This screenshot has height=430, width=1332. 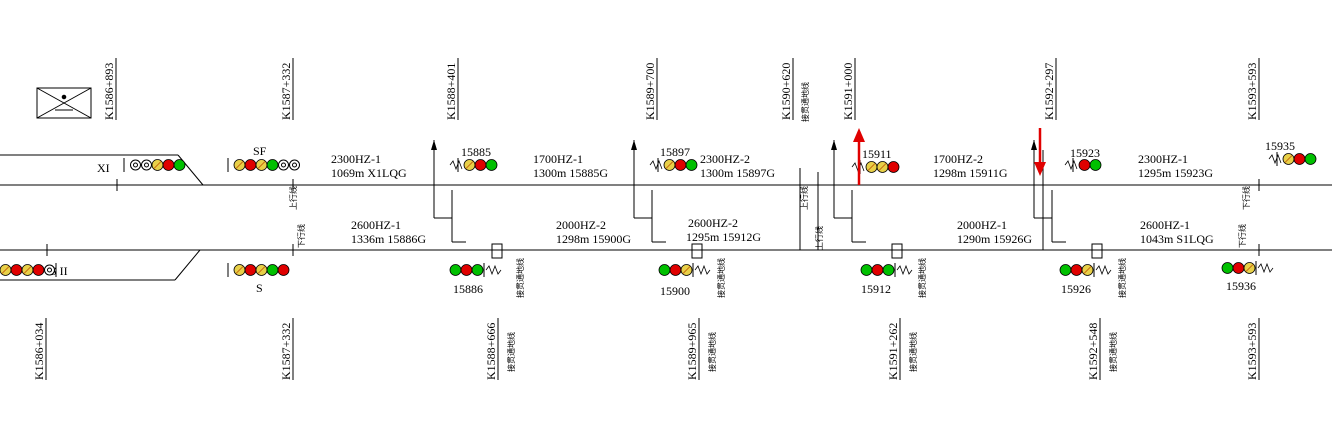 I want to click on up-block-signal-5-lamp-1-hatch, so click(x=1288, y=159).